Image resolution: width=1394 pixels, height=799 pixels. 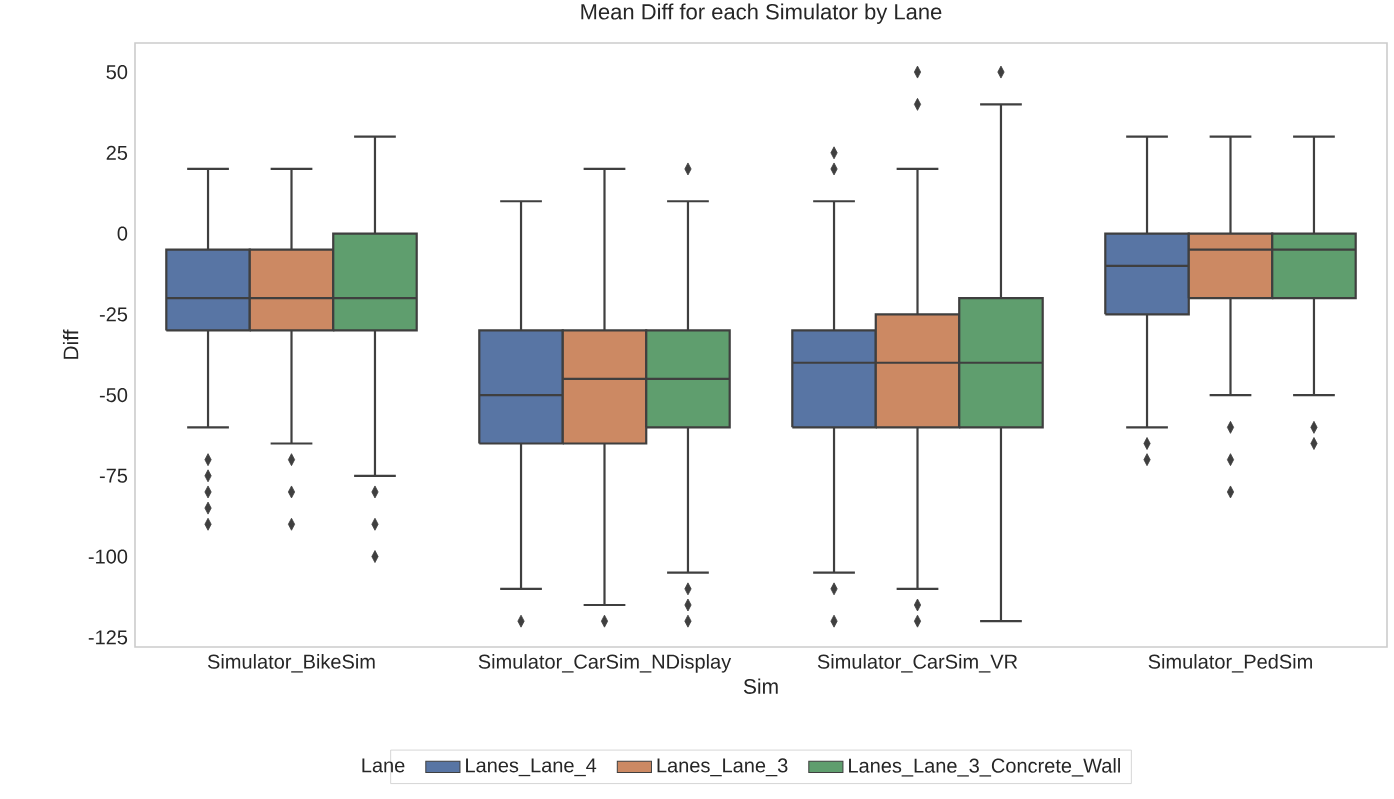 I want to click on x-tick-label: Simulator_PedSim, so click(x=1230, y=663).